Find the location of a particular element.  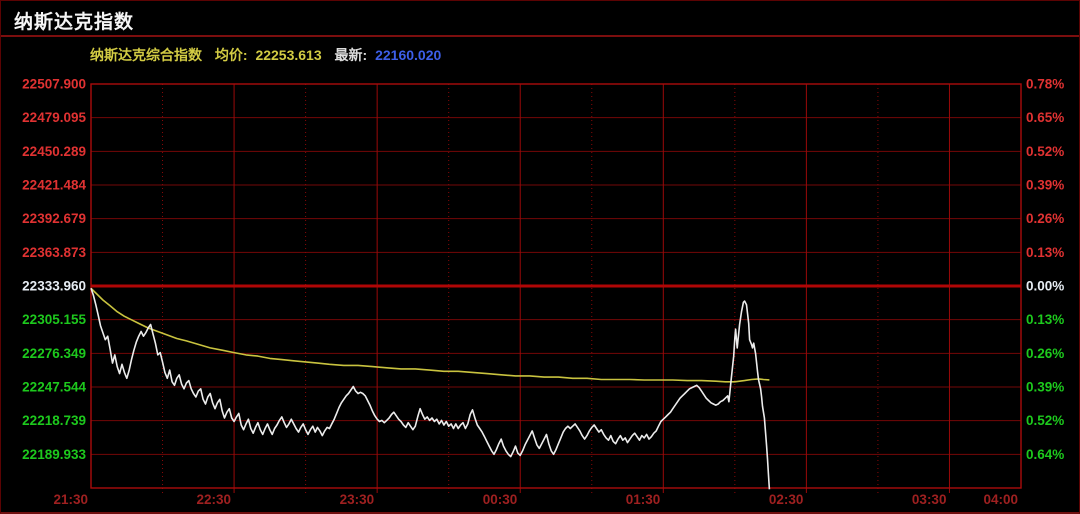

x-axis-time-label: 02:30 is located at coordinates (786, 499).